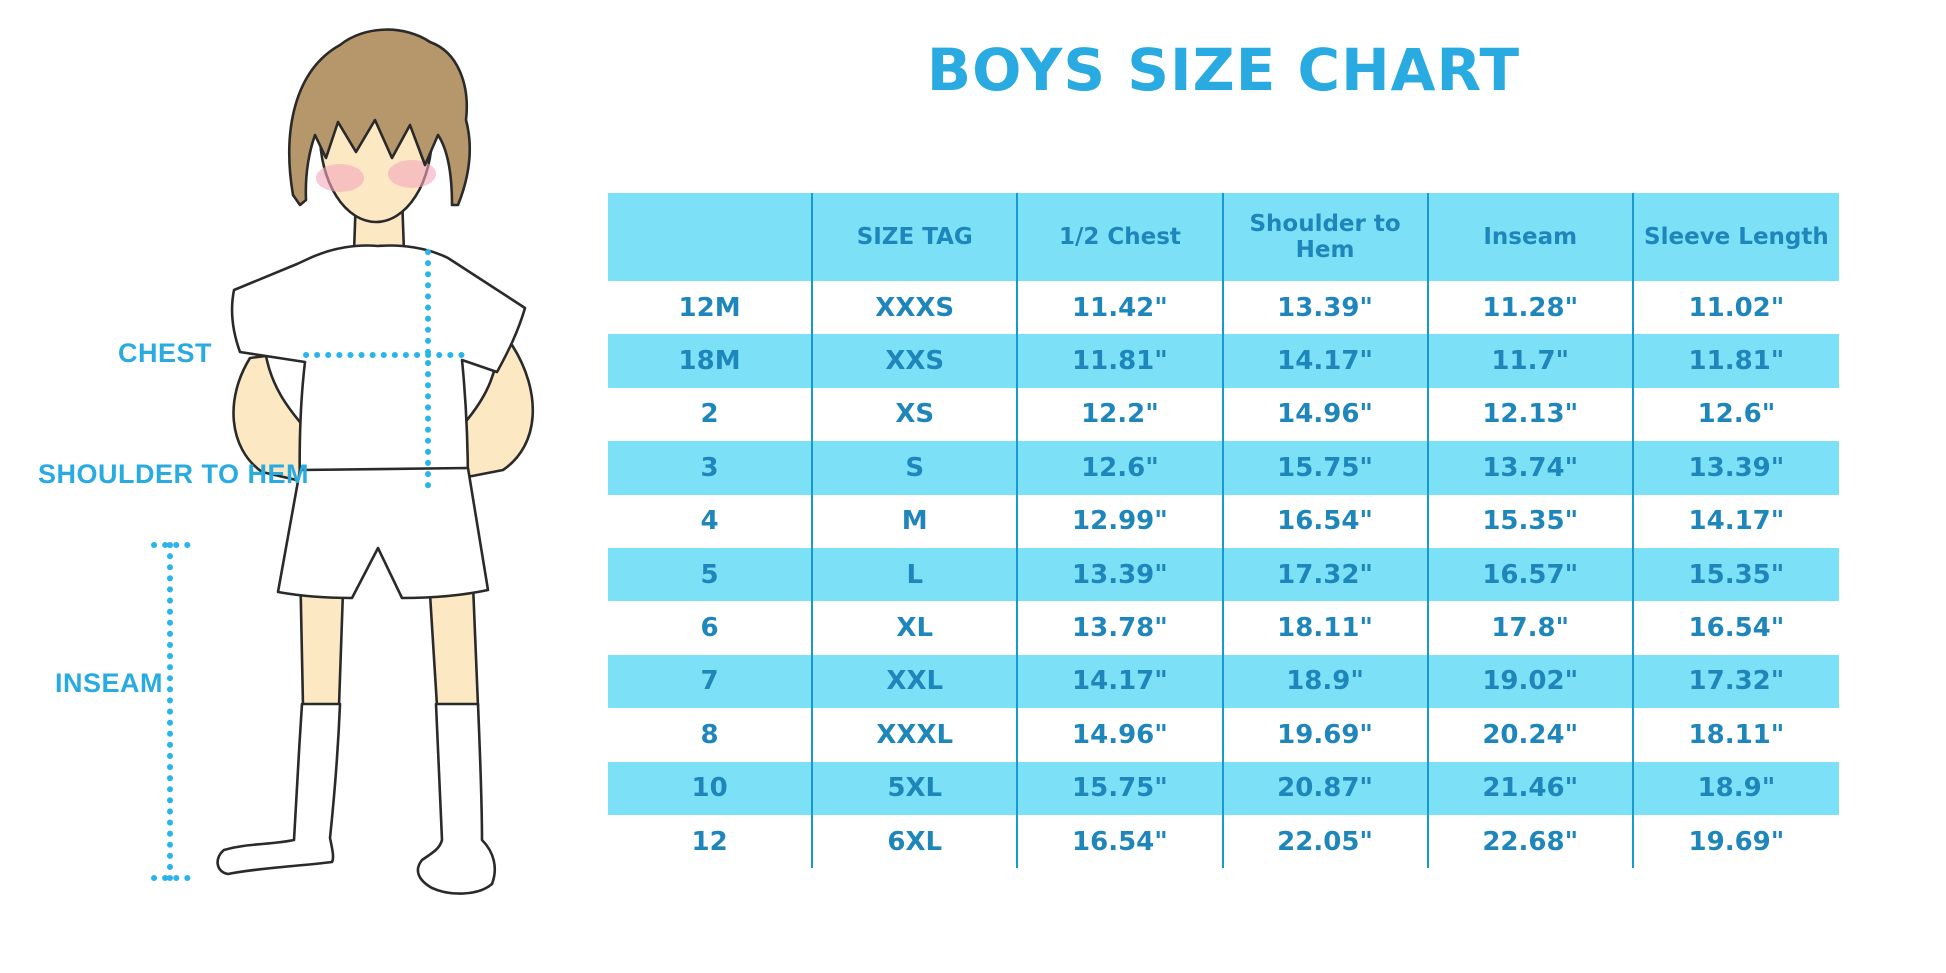 The height and width of the screenshot is (973, 1946). I want to click on shorts, so click(383, 533).